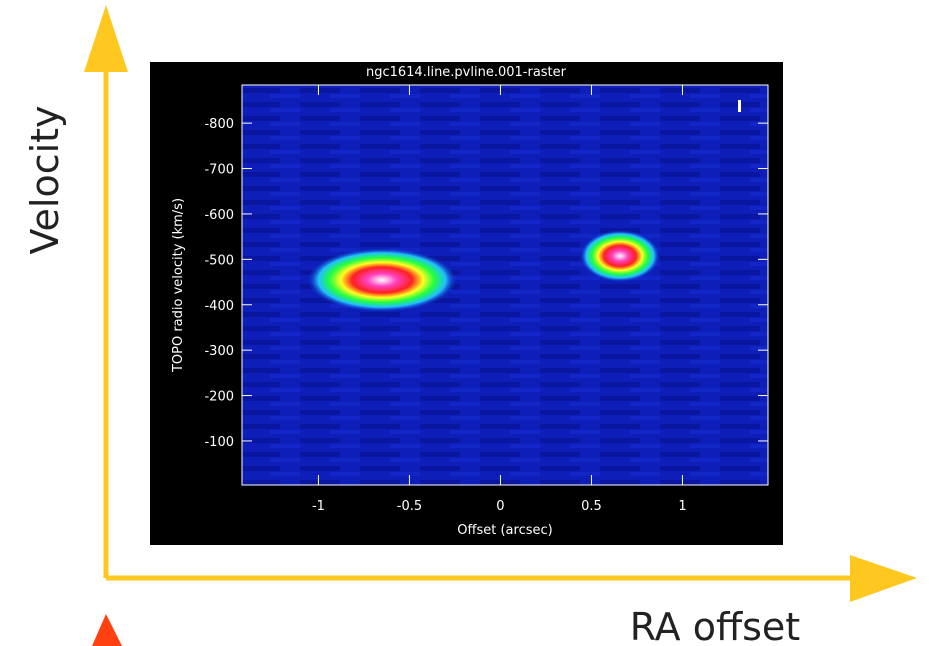 The height and width of the screenshot is (646, 929). Describe the element at coordinates (178, 285) in the screenshot. I see `y-axis-label: TOPO radio velocity (km/s)` at that location.